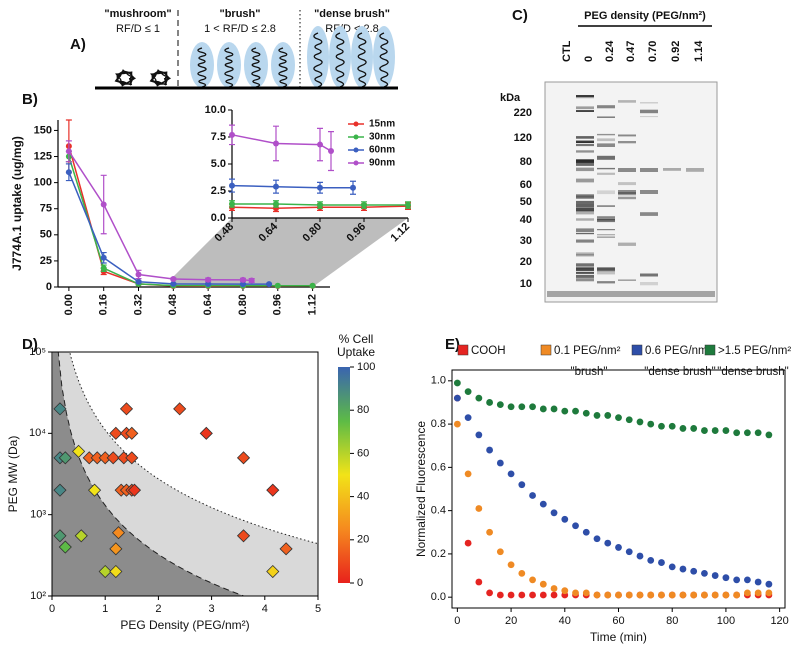 The height and width of the screenshot is (655, 800). Describe the element at coordinates (281, 143) in the screenshot. I see `series-line` at that location.